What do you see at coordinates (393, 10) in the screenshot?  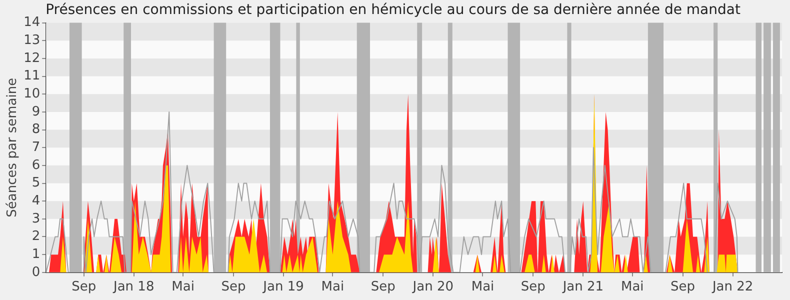 I see `chart-title: Présences en commissions et participation en hémicycle au cours de sa dernière année de mandat` at bounding box center [393, 10].